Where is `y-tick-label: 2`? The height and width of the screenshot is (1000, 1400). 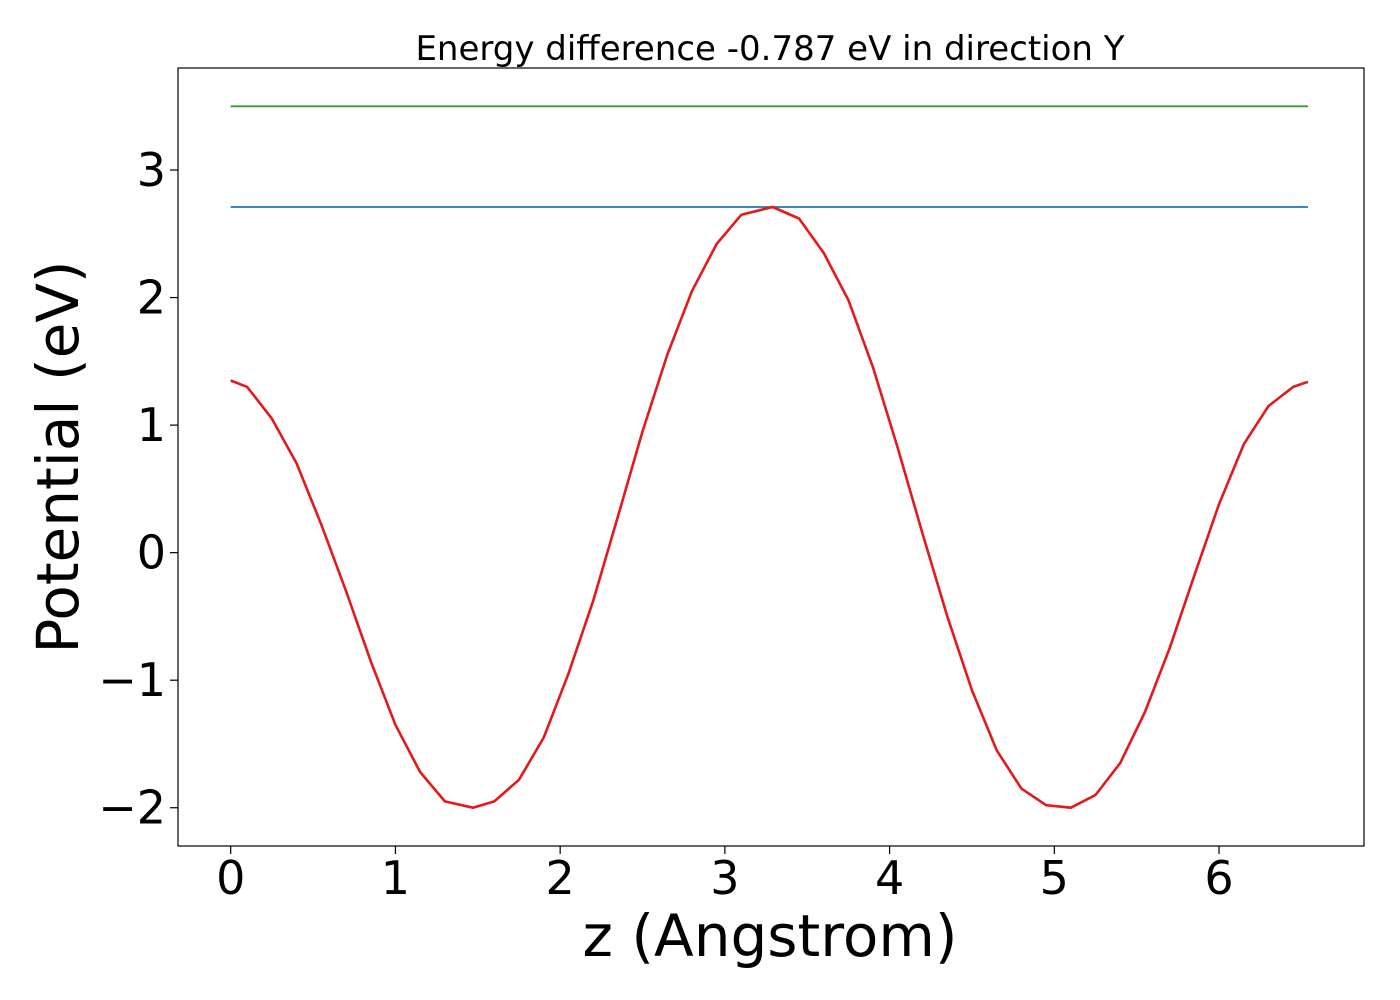 y-tick-label: 2 is located at coordinates (151, 298).